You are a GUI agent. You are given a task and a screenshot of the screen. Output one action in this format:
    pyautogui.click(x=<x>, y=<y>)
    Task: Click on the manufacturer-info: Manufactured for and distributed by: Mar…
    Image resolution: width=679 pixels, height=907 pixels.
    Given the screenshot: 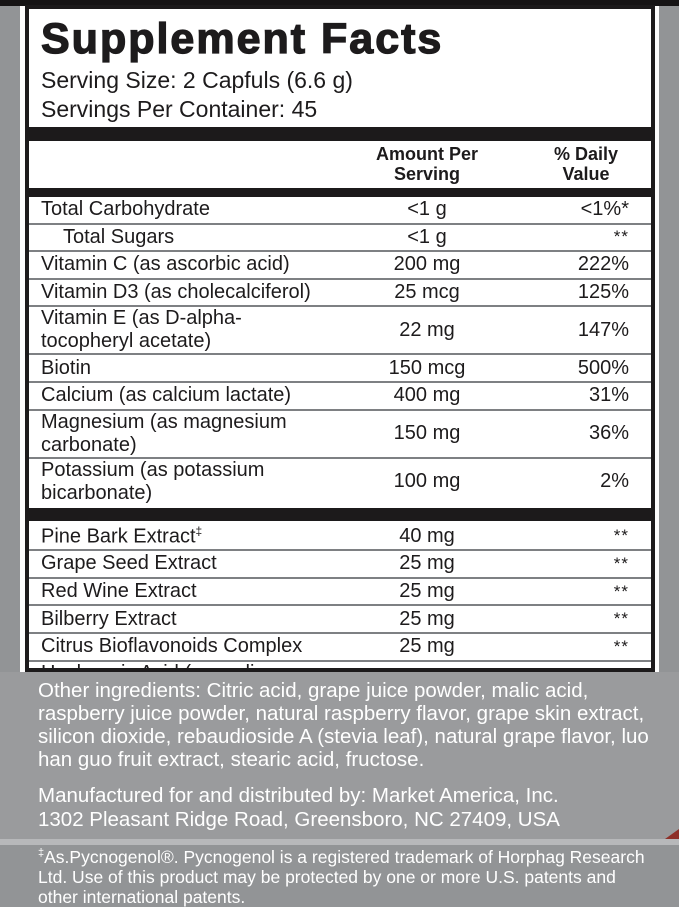 What is the action you would take?
    pyautogui.click(x=344, y=808)
    